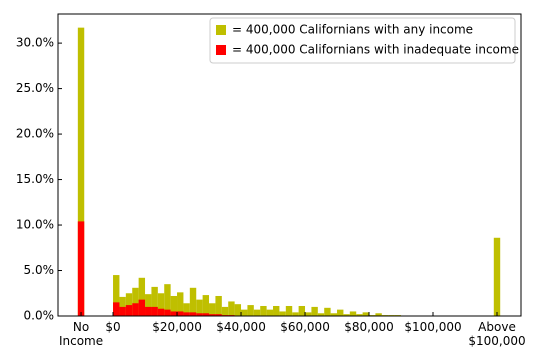 The height and width of the screenshot is (363, 534). What do you see at coordinates (35, 43) in the screenshot?
I see `y-tick-label: 30.0%` at bounding box center [35, 43].